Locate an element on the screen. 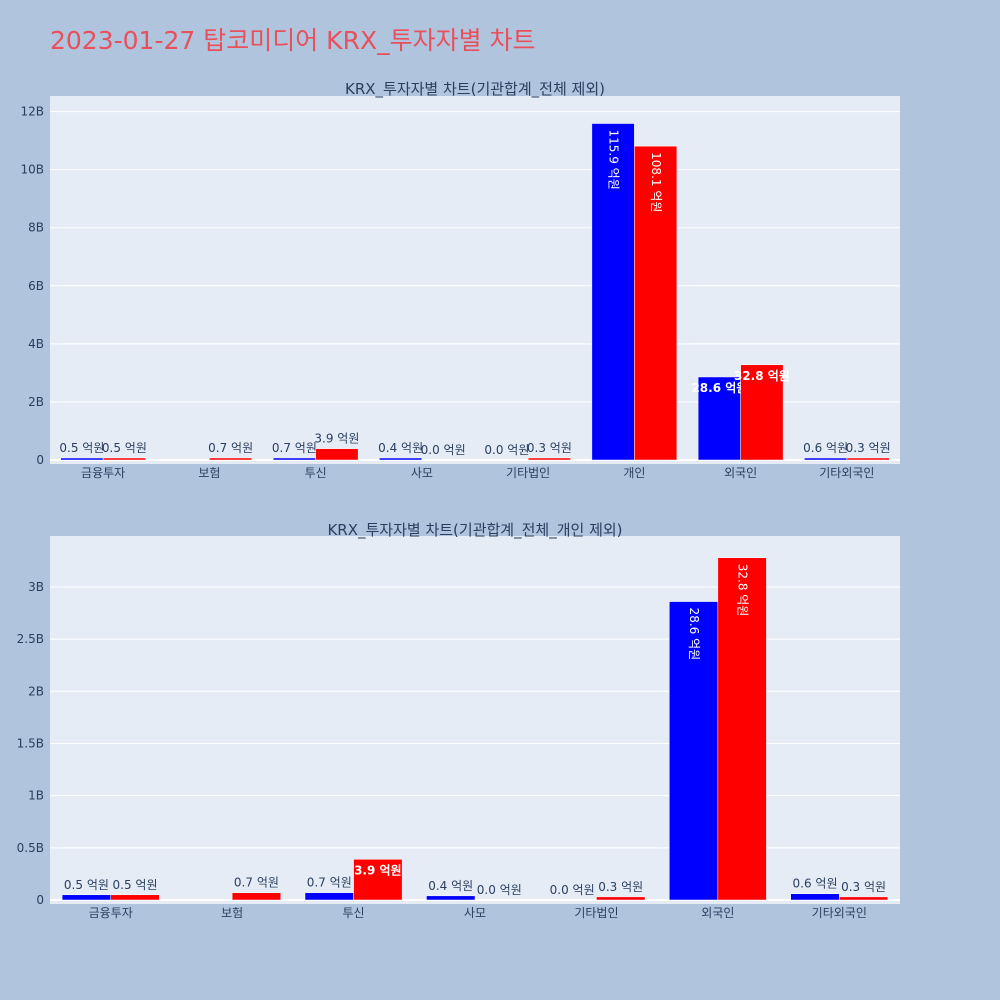 This screenshot has width=1000, height=1000. y-tick-label: 8B is located at coordinates (36, 228).